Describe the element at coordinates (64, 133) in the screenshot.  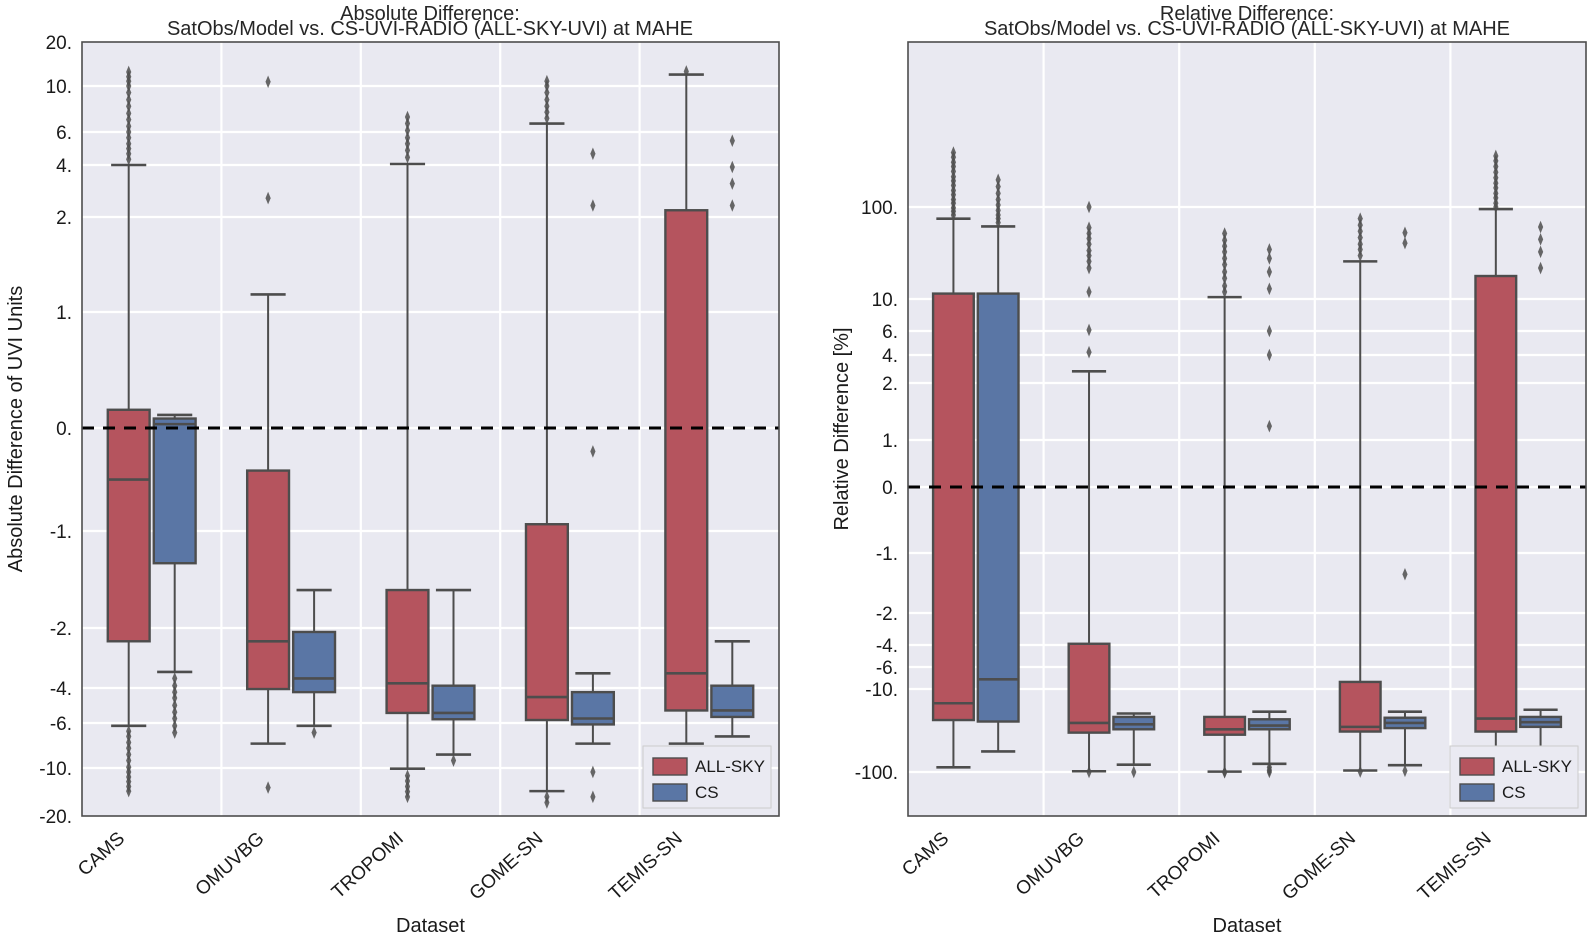
I see `y-tick-label: 6.` at that location.